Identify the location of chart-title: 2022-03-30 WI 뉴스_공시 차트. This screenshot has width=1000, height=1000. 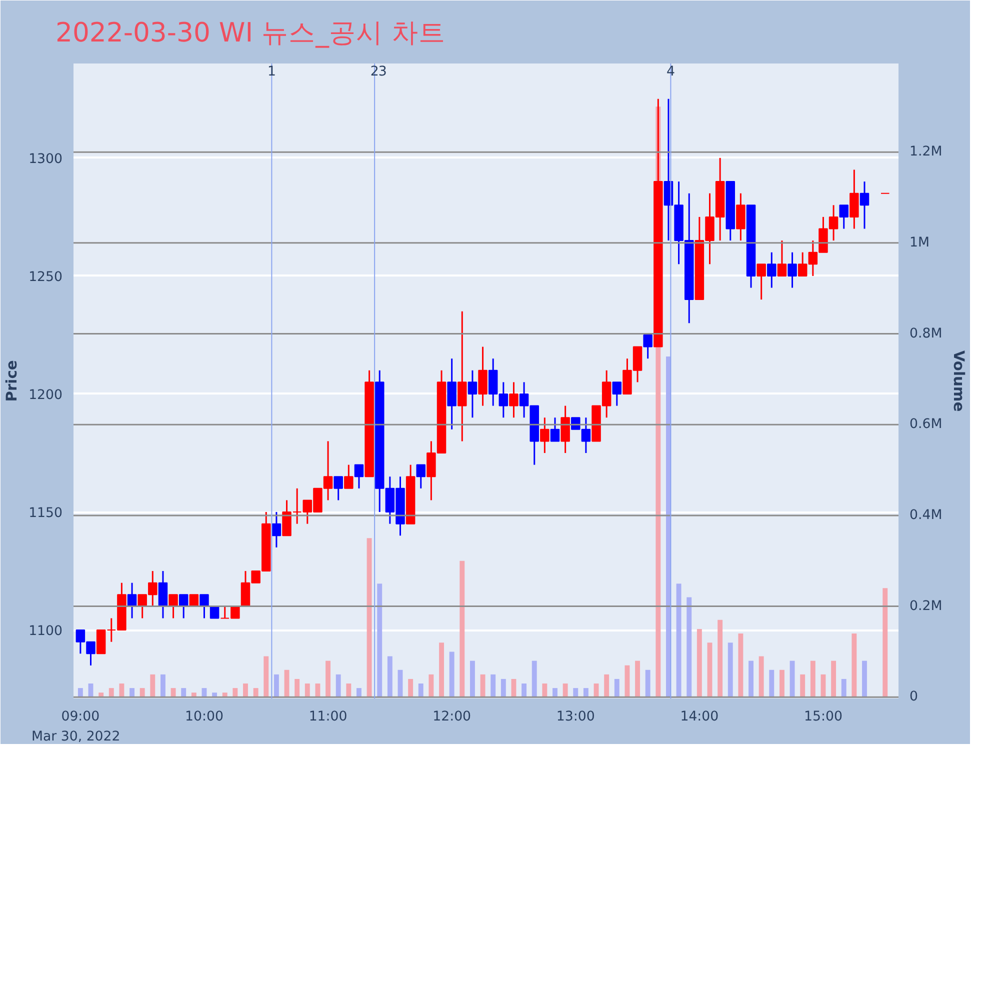
(251, 33).